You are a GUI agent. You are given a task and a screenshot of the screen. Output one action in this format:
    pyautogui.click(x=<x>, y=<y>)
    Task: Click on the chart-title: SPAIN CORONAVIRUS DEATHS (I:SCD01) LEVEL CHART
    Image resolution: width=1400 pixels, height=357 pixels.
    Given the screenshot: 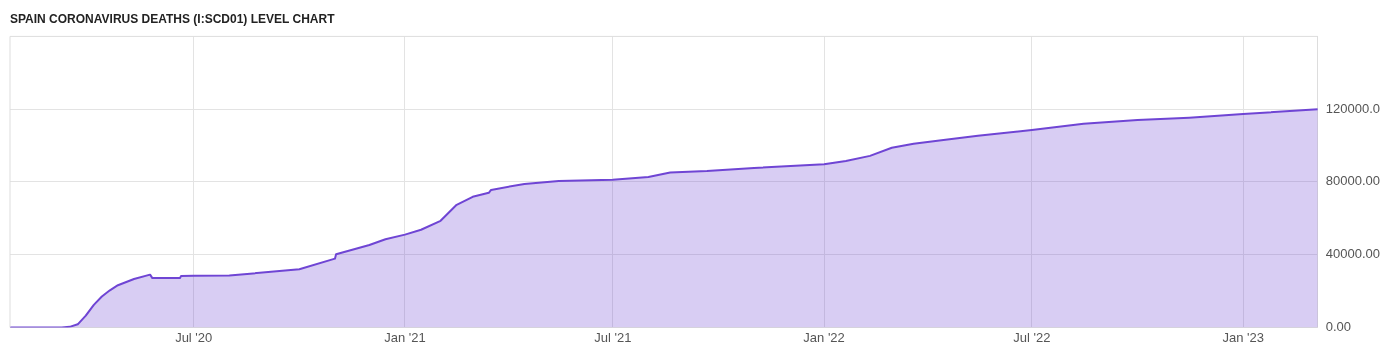 What is the action you would take?
    pyautogui.click(x=173, y=18)
    